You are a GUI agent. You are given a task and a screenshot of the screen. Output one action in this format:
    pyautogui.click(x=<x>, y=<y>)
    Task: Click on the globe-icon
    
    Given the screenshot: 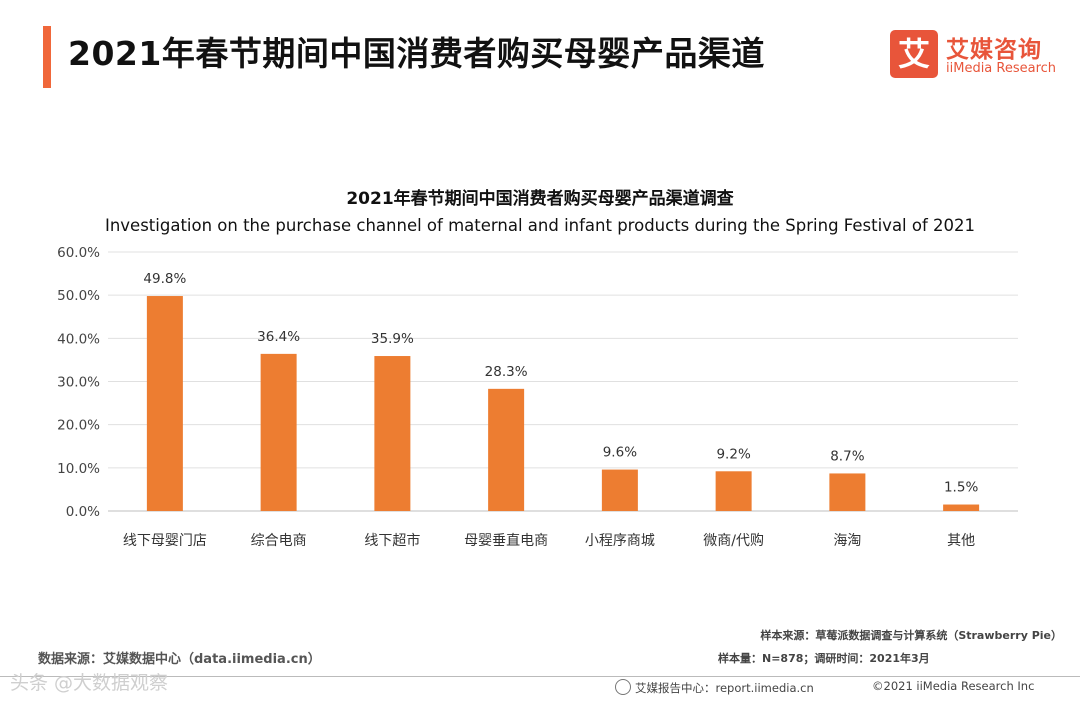 What is the action you would take?
    pyautogui.click(x=623, y=687)
    